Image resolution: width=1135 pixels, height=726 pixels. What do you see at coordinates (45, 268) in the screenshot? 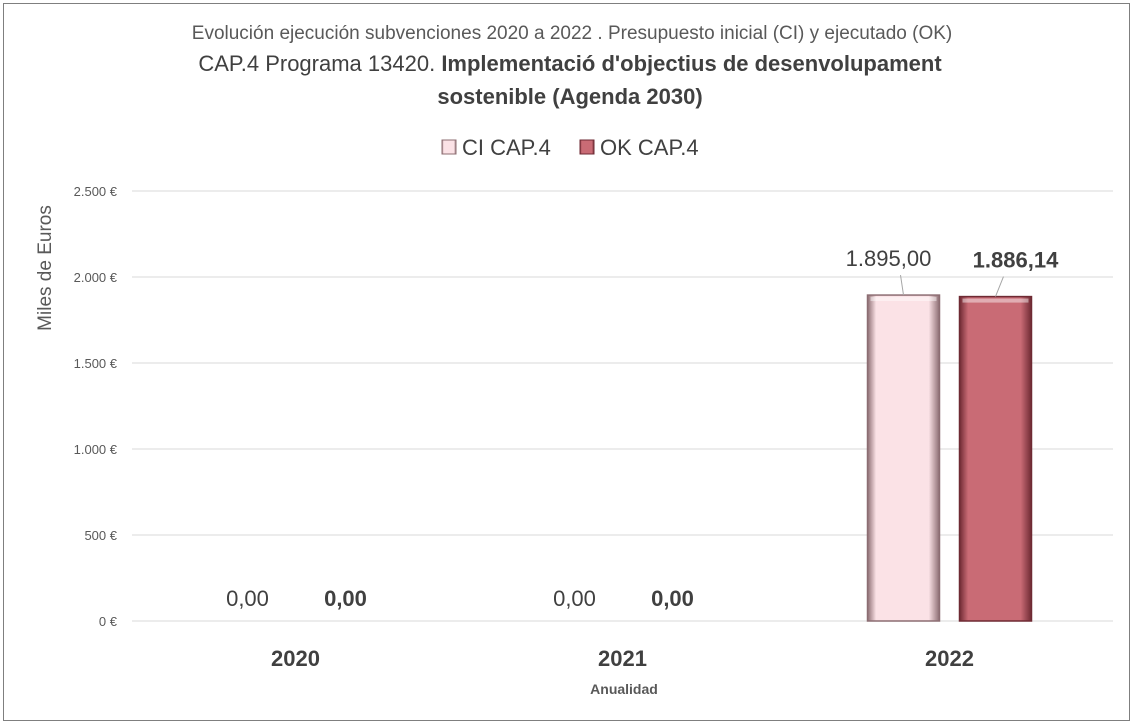
I see `y-axis-label: Miles de Euros` at bounding box center [45, 268].